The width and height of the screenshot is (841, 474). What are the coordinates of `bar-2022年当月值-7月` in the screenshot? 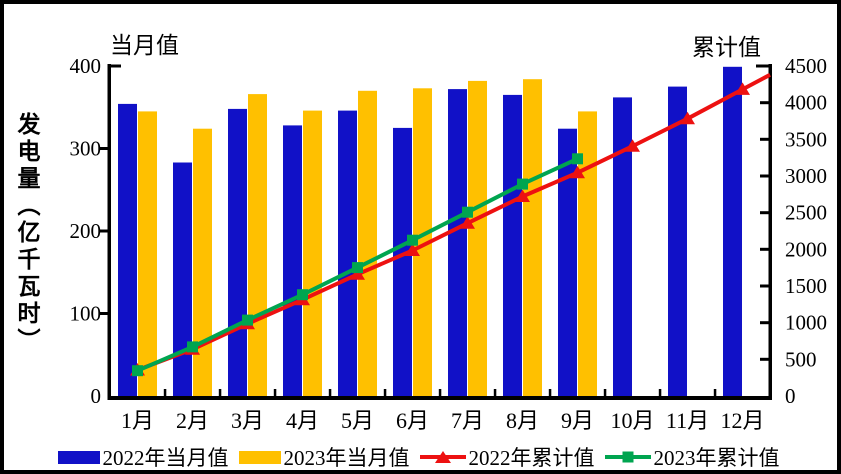 It's located at (457, 242).